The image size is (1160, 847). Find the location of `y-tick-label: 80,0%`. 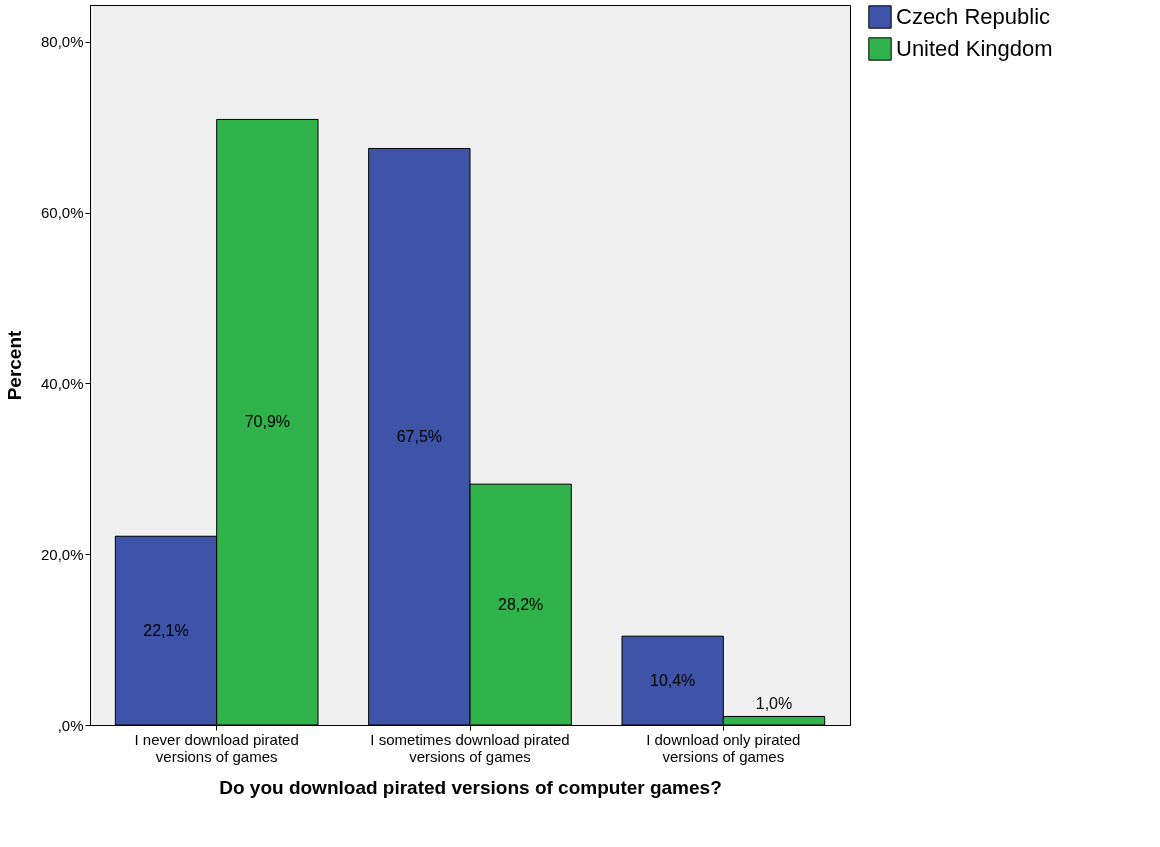

y-tick-label: 80,0% is located at coordinates (62, 42).